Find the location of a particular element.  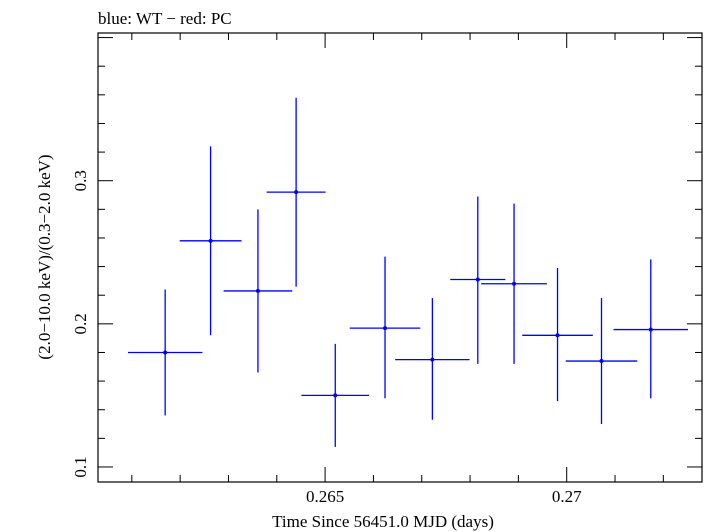

y-tick-label: 0.2 is located at coordinates (80, 323).